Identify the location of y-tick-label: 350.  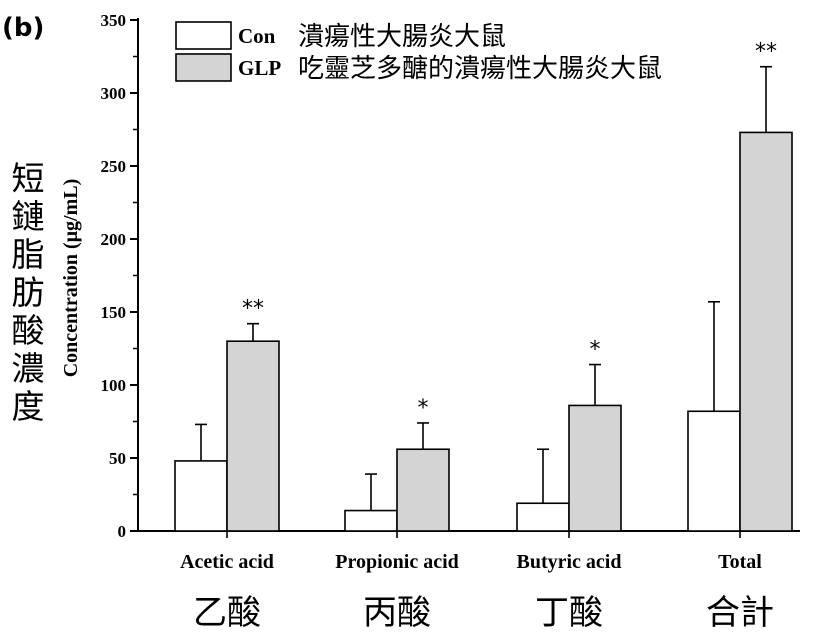
(114, 20).